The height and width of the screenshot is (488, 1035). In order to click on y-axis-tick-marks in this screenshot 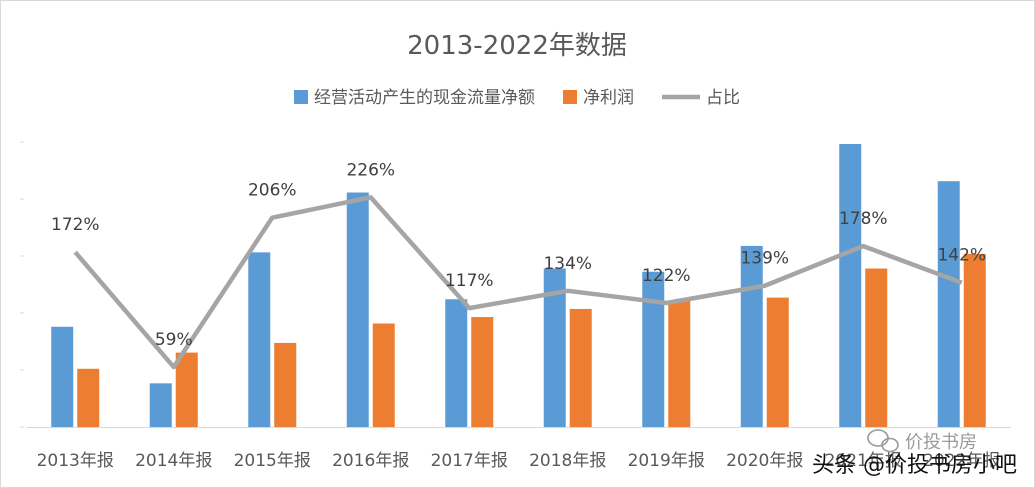, I will do `click(22, 284)`.